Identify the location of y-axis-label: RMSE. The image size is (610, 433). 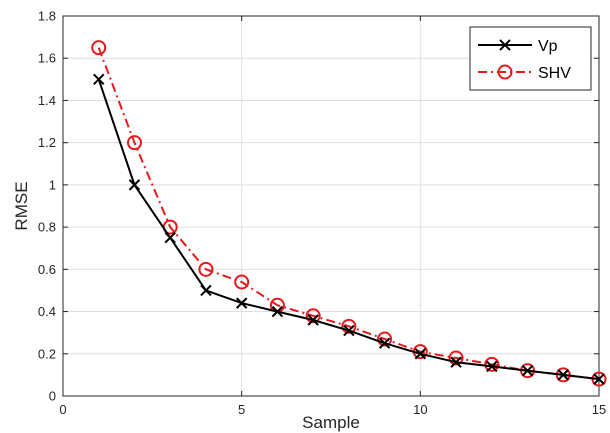
(21, 205).